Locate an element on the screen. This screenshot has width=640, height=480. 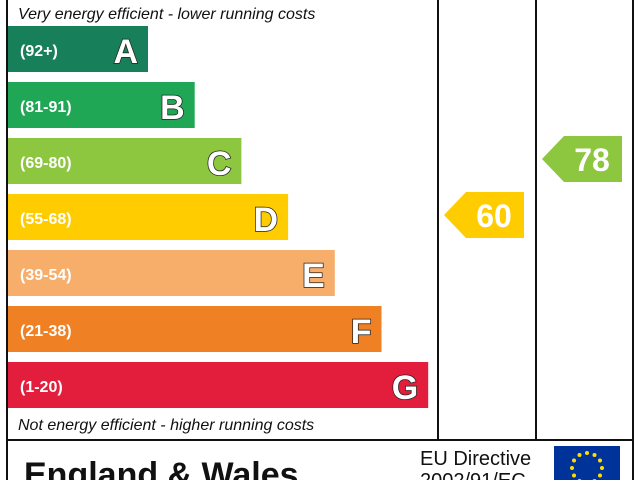
current-rating: 60 is located at coordinates (484, 215).